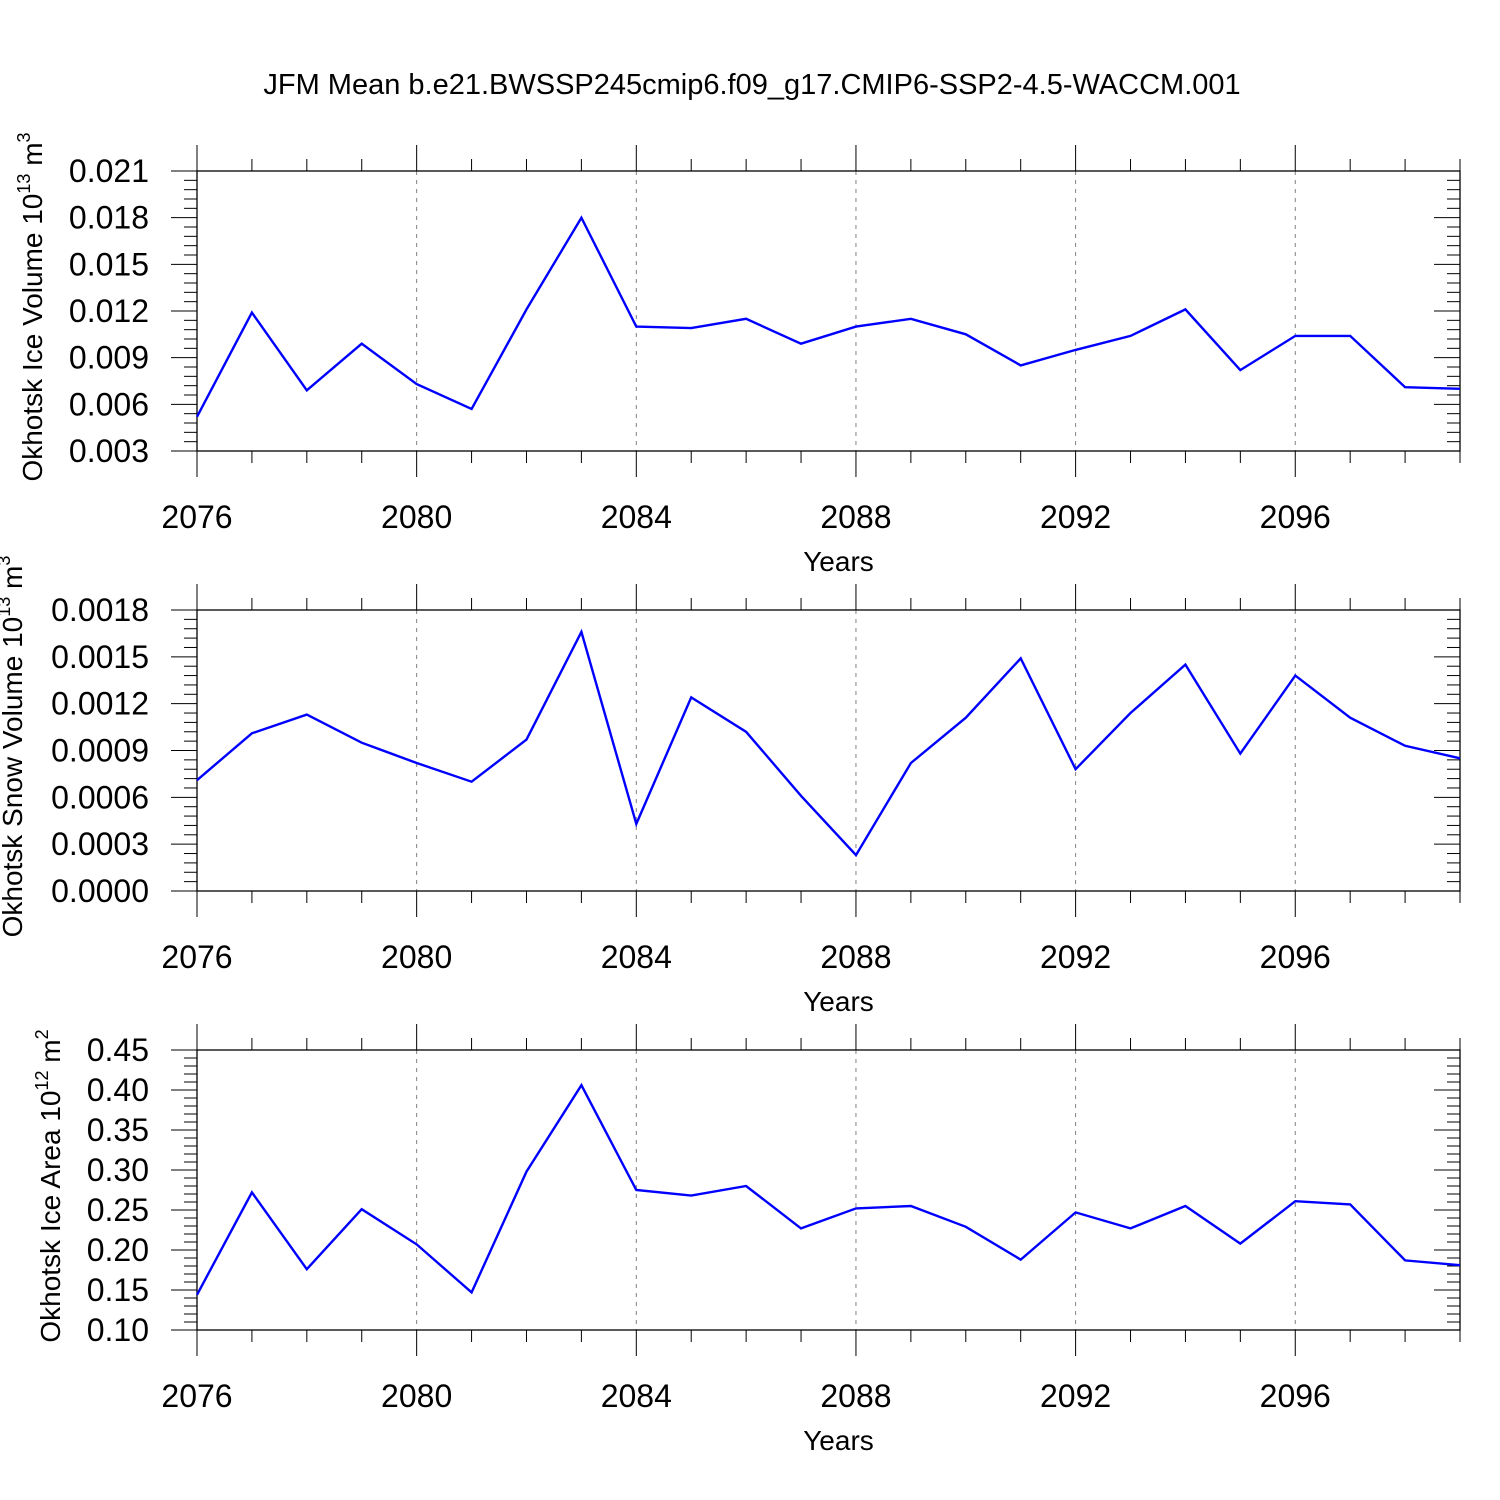 This screenshot has width=1500, height=1500. What do you see at coordinates (118, 1250) in the screenshot?
I see `y-tick-label: 0.20` at bounding box center [118, 1250].